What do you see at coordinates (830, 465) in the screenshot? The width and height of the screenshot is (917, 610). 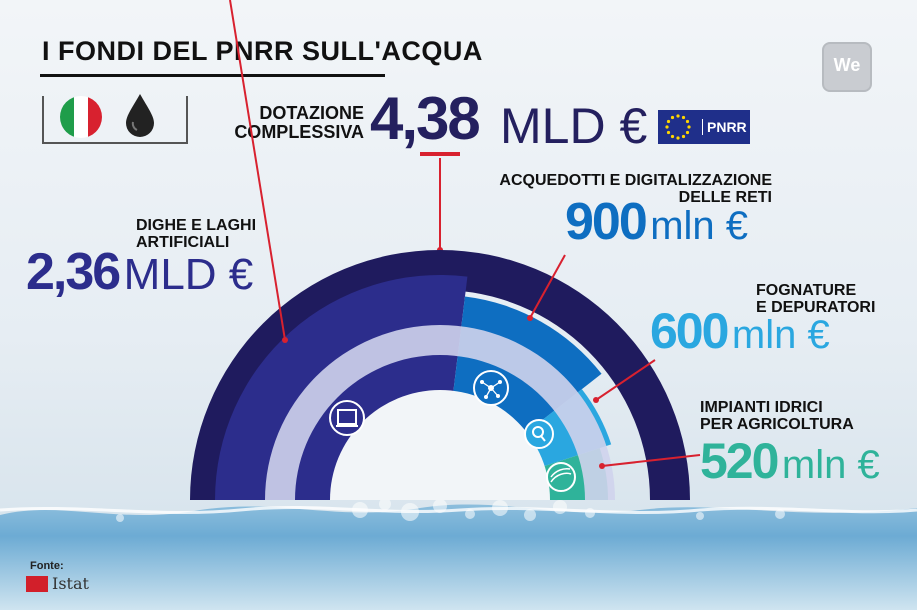 I see `impianti-unit: mln €` at bounding box center [830, 465].